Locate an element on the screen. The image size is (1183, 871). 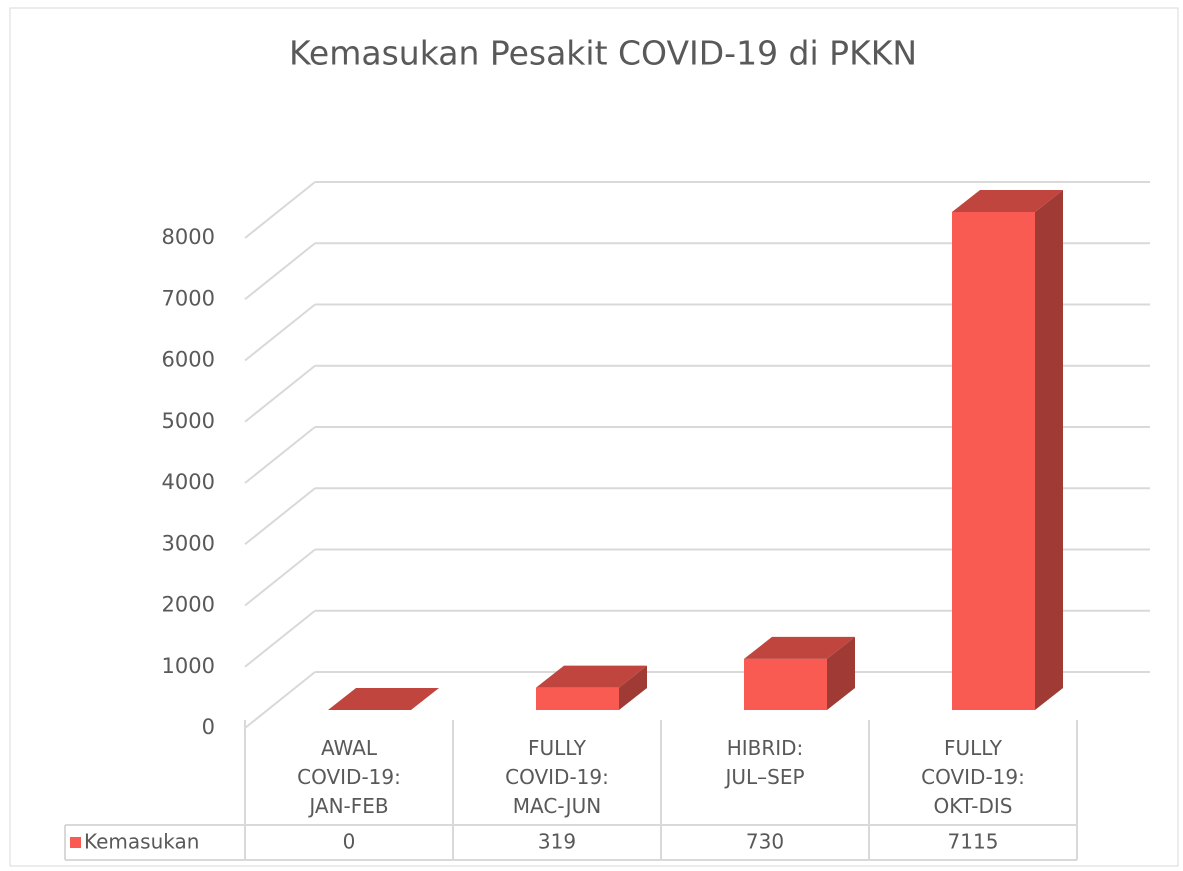
x-tick-line: OKT-DIS is located at coordinates (973, 806).